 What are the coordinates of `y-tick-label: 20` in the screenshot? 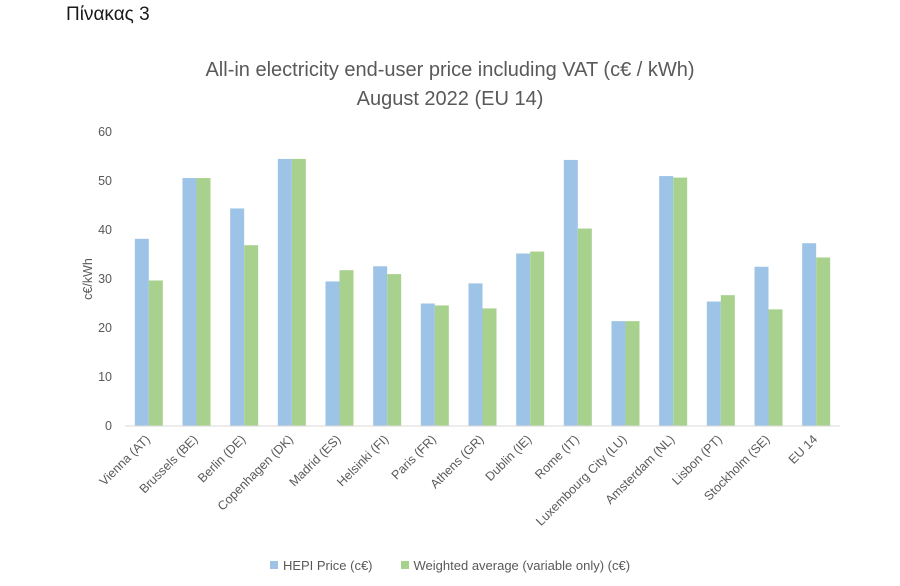 It's located at (105, 328).